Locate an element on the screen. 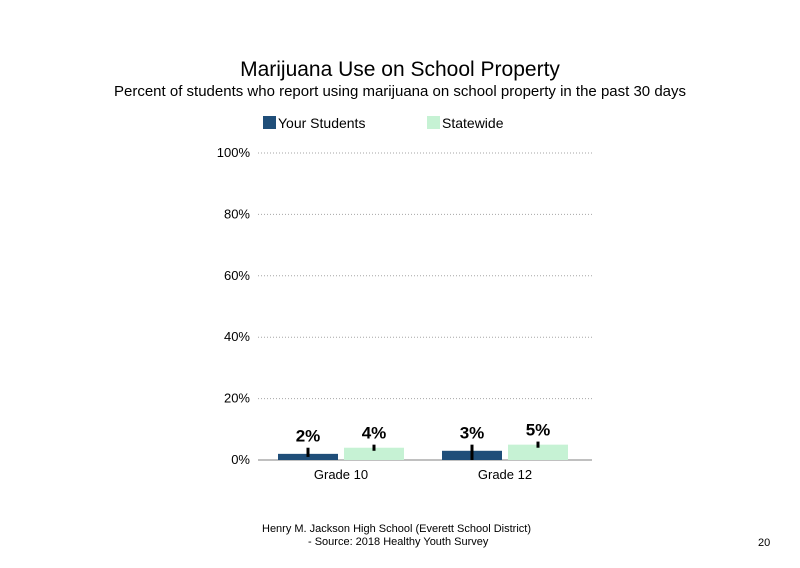 Image resolution: width=800 pixels, height=568 pixels. page-number: 20 is located at coordinates (764, 543).